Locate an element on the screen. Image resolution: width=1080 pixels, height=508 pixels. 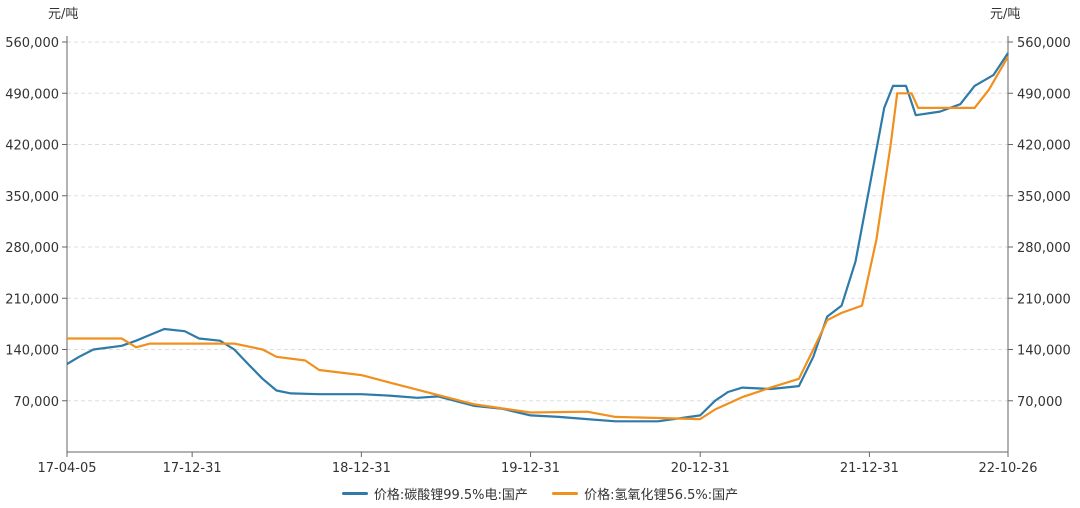
y-tick-label-left: 70,000 is located at coordinates (37, 402).